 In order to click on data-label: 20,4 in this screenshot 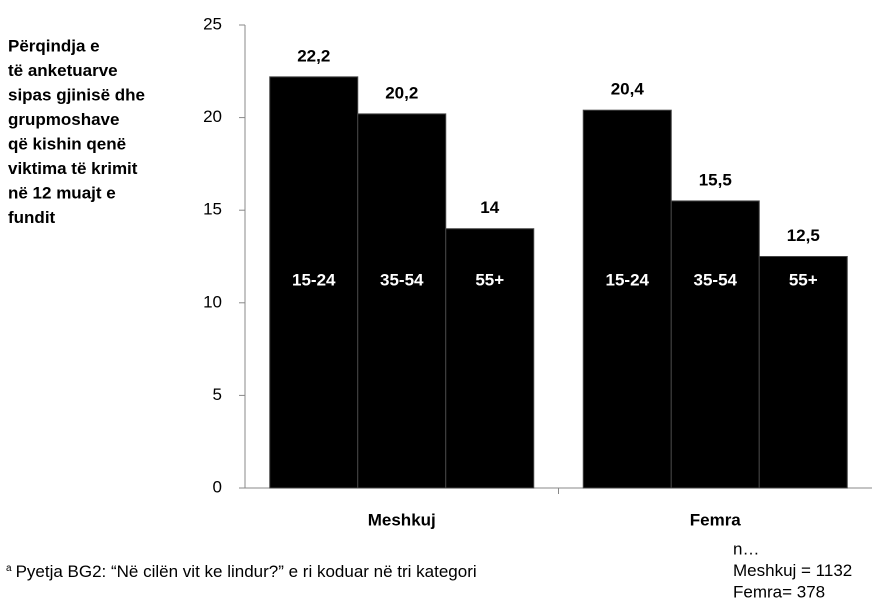, I will do `click(628, 89)`.